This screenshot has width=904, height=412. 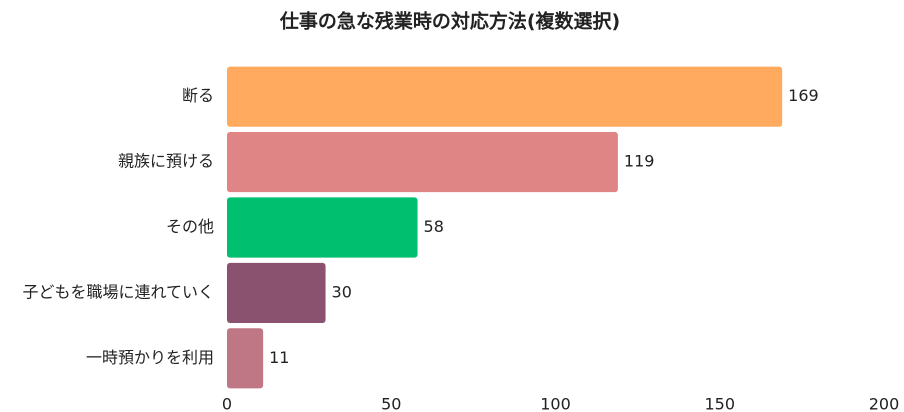 What do you see at coordinates (279, 357) in the screenshot?
I see `value-label: 11` at bounding box center [279, 357].